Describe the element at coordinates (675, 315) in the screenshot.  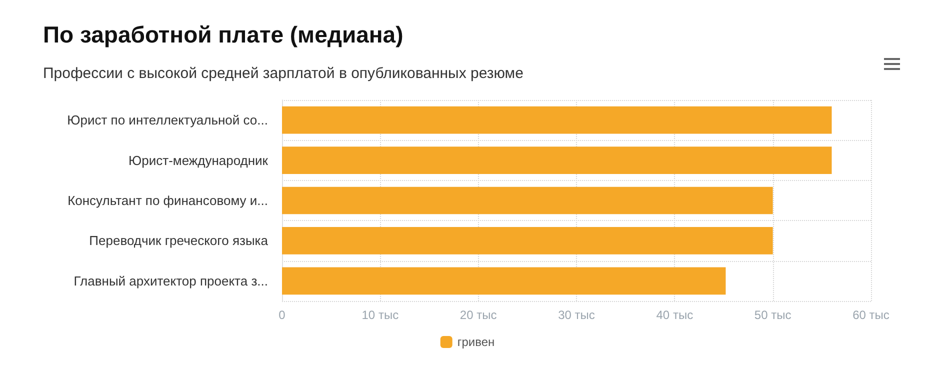
I see `x-tick-label: 40 тыс` at that location.